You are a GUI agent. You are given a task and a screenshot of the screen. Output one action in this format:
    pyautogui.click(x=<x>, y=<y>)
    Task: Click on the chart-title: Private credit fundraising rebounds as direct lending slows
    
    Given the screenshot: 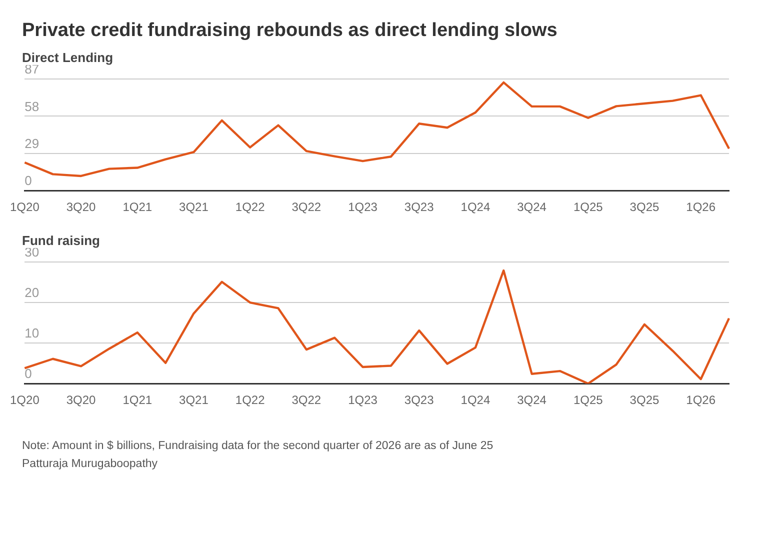 What is the action you would take?
    pyautogui.click(x=290, y=31)
    